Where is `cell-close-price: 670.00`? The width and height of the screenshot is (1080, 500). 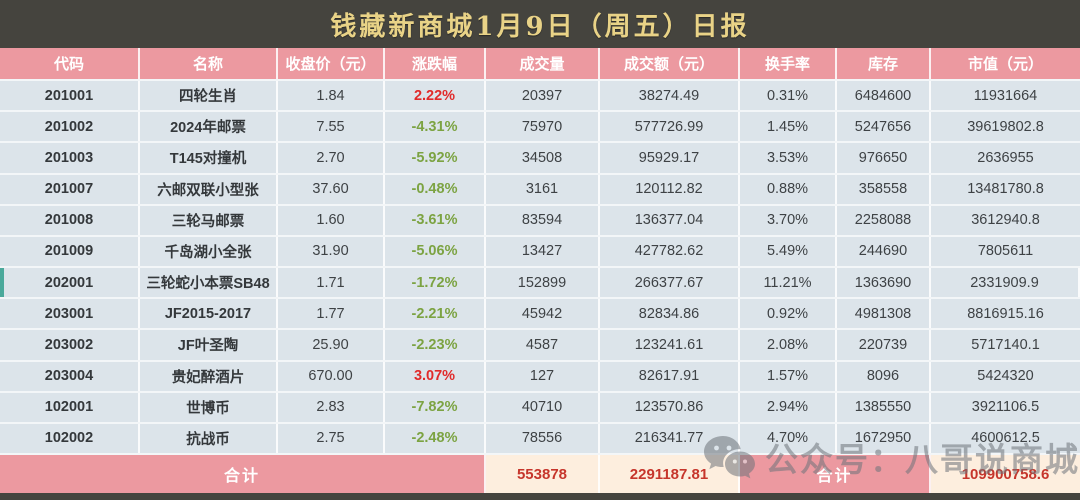 cell-close-price: 670.00 is located at coordinates (331, 376).